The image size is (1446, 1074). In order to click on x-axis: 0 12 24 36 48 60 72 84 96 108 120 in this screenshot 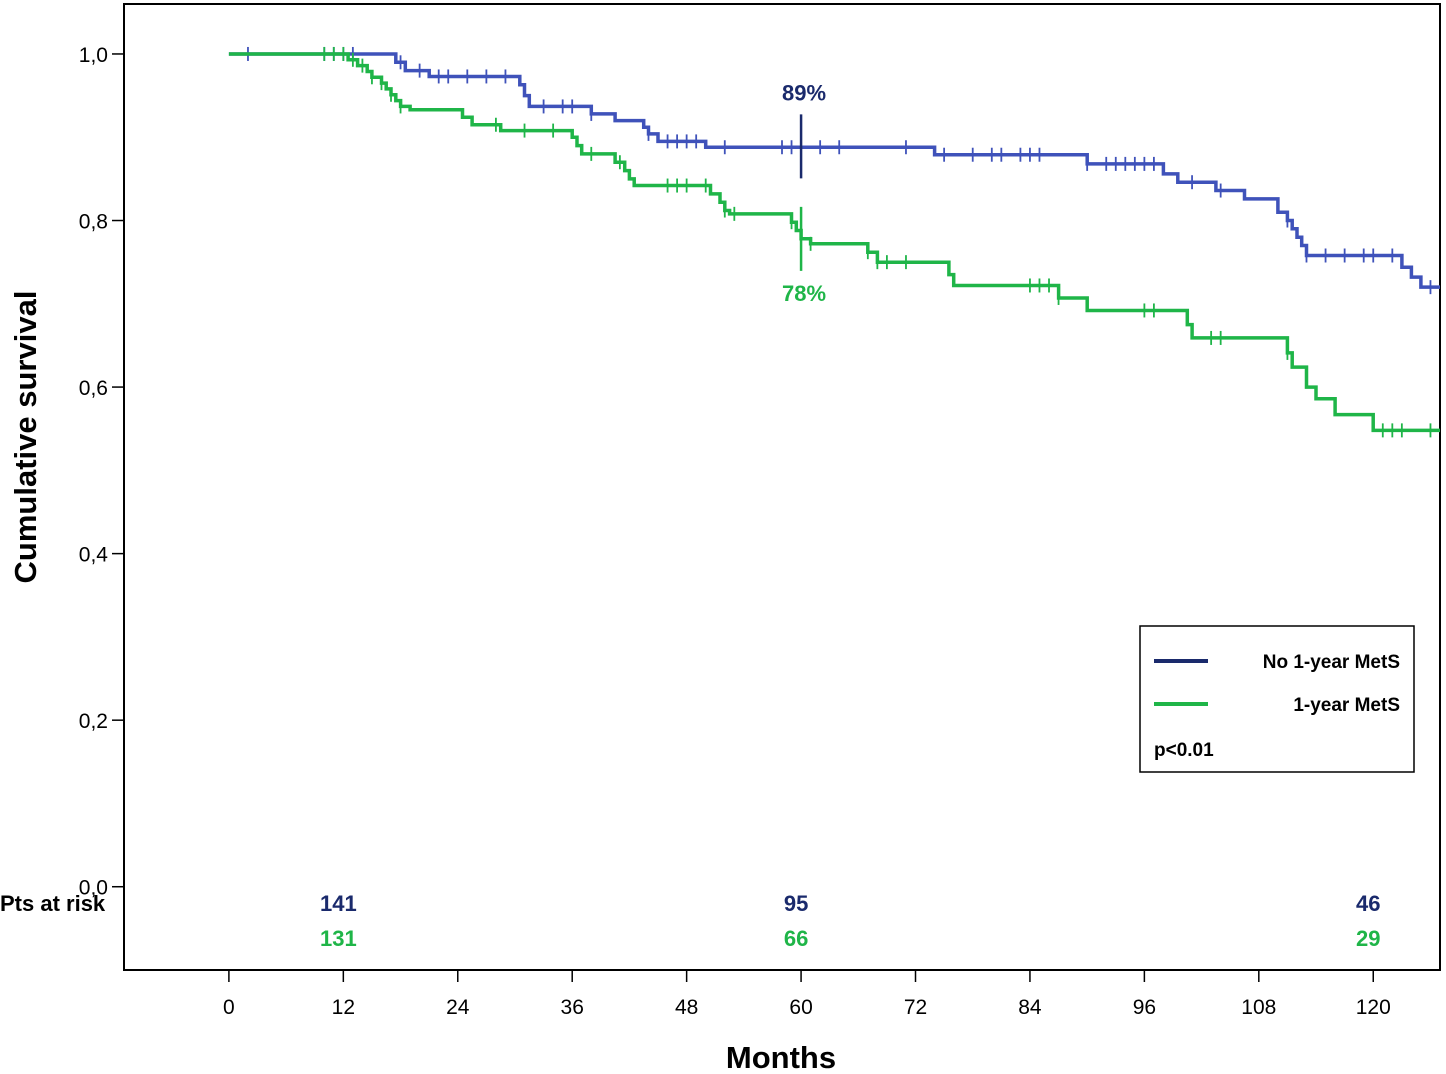, I will do `click(807, 994)`.